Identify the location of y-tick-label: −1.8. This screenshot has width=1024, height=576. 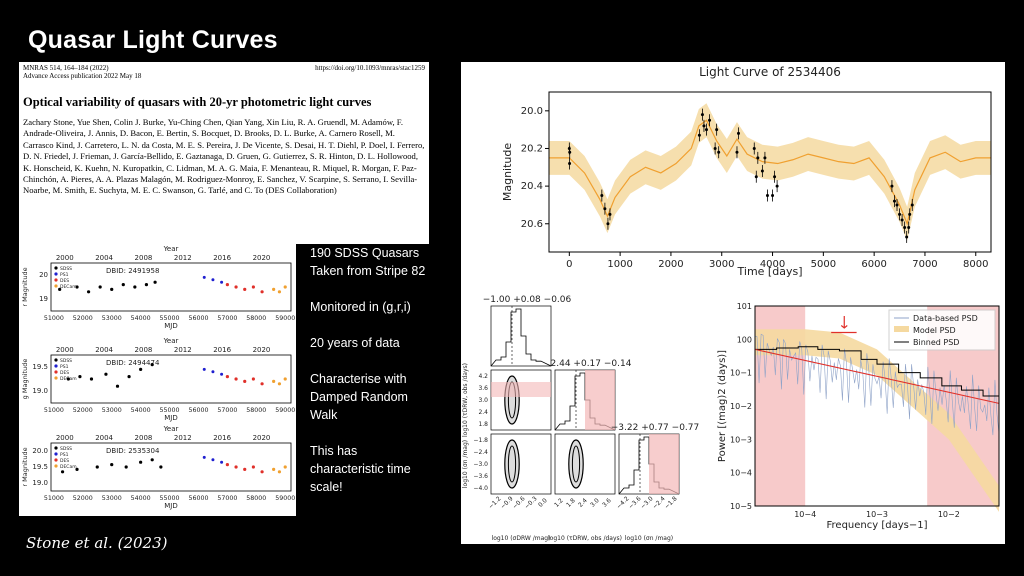
(480, 440).